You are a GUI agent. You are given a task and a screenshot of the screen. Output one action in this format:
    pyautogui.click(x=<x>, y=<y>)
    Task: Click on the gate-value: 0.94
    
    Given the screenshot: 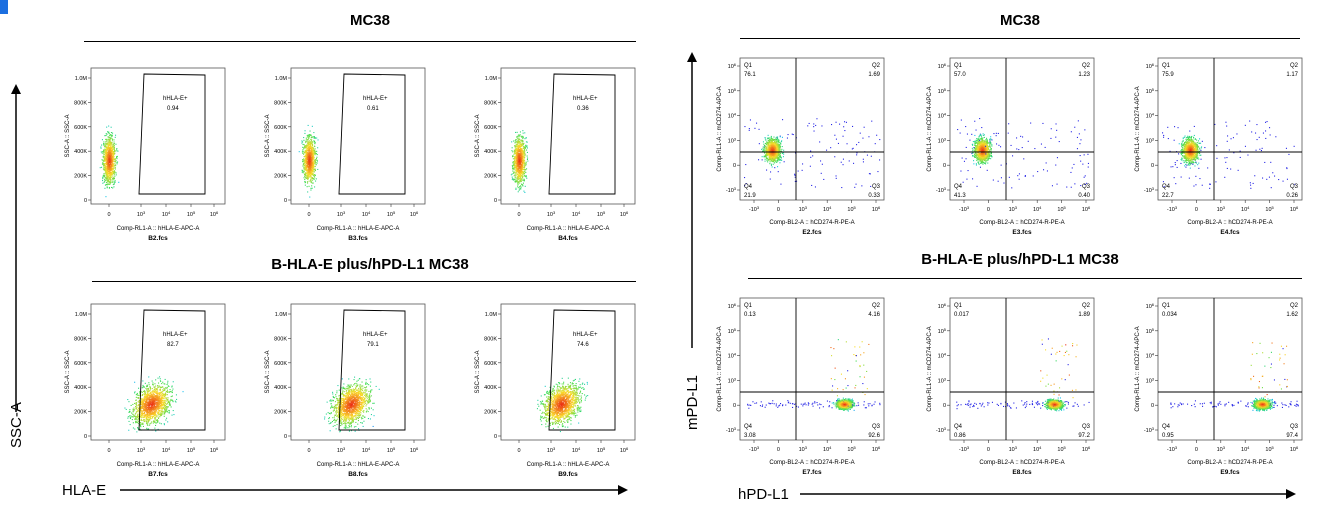 What is the action you would take?
    pyautogui.click(x=173, y=109)
    